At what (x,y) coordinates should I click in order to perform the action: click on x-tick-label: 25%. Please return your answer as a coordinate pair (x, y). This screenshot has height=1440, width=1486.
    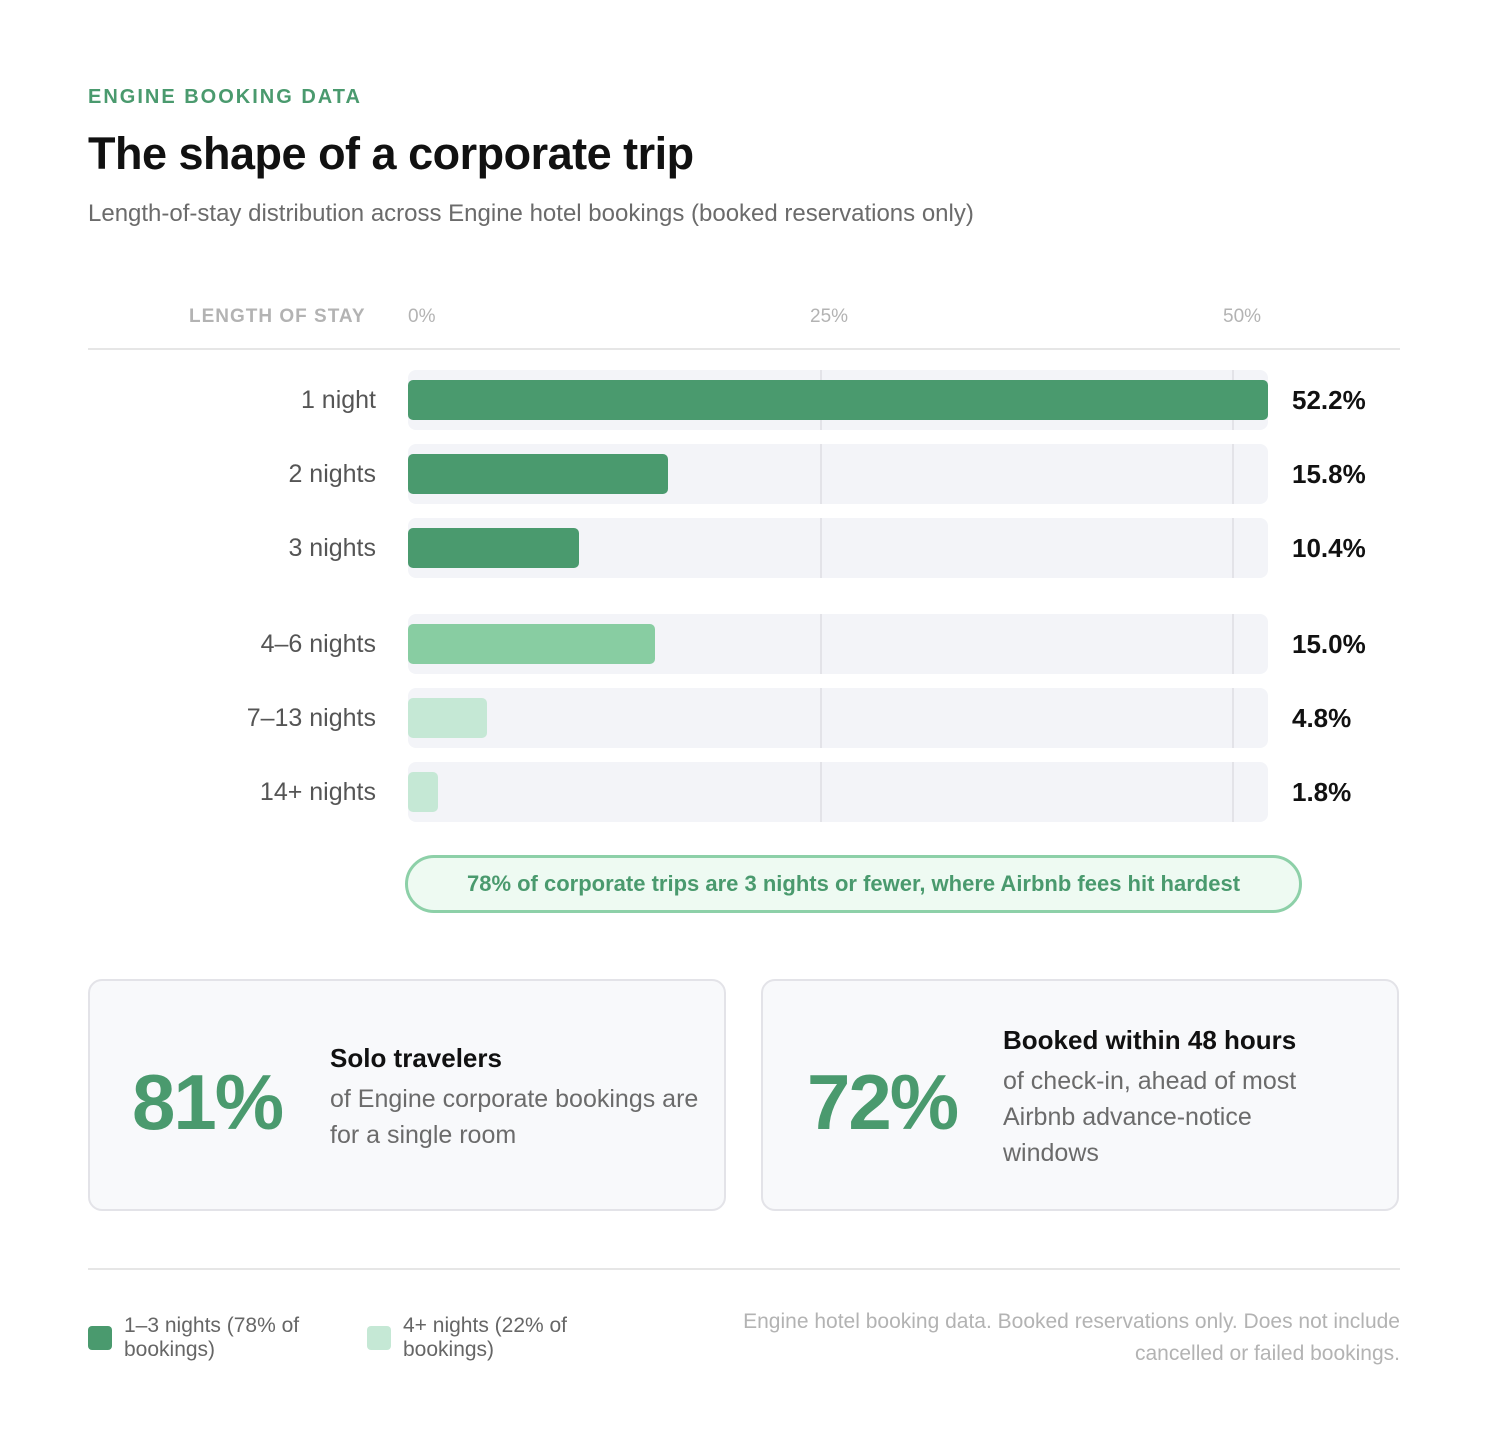
    Looking at the image, I should click on (829, 316).